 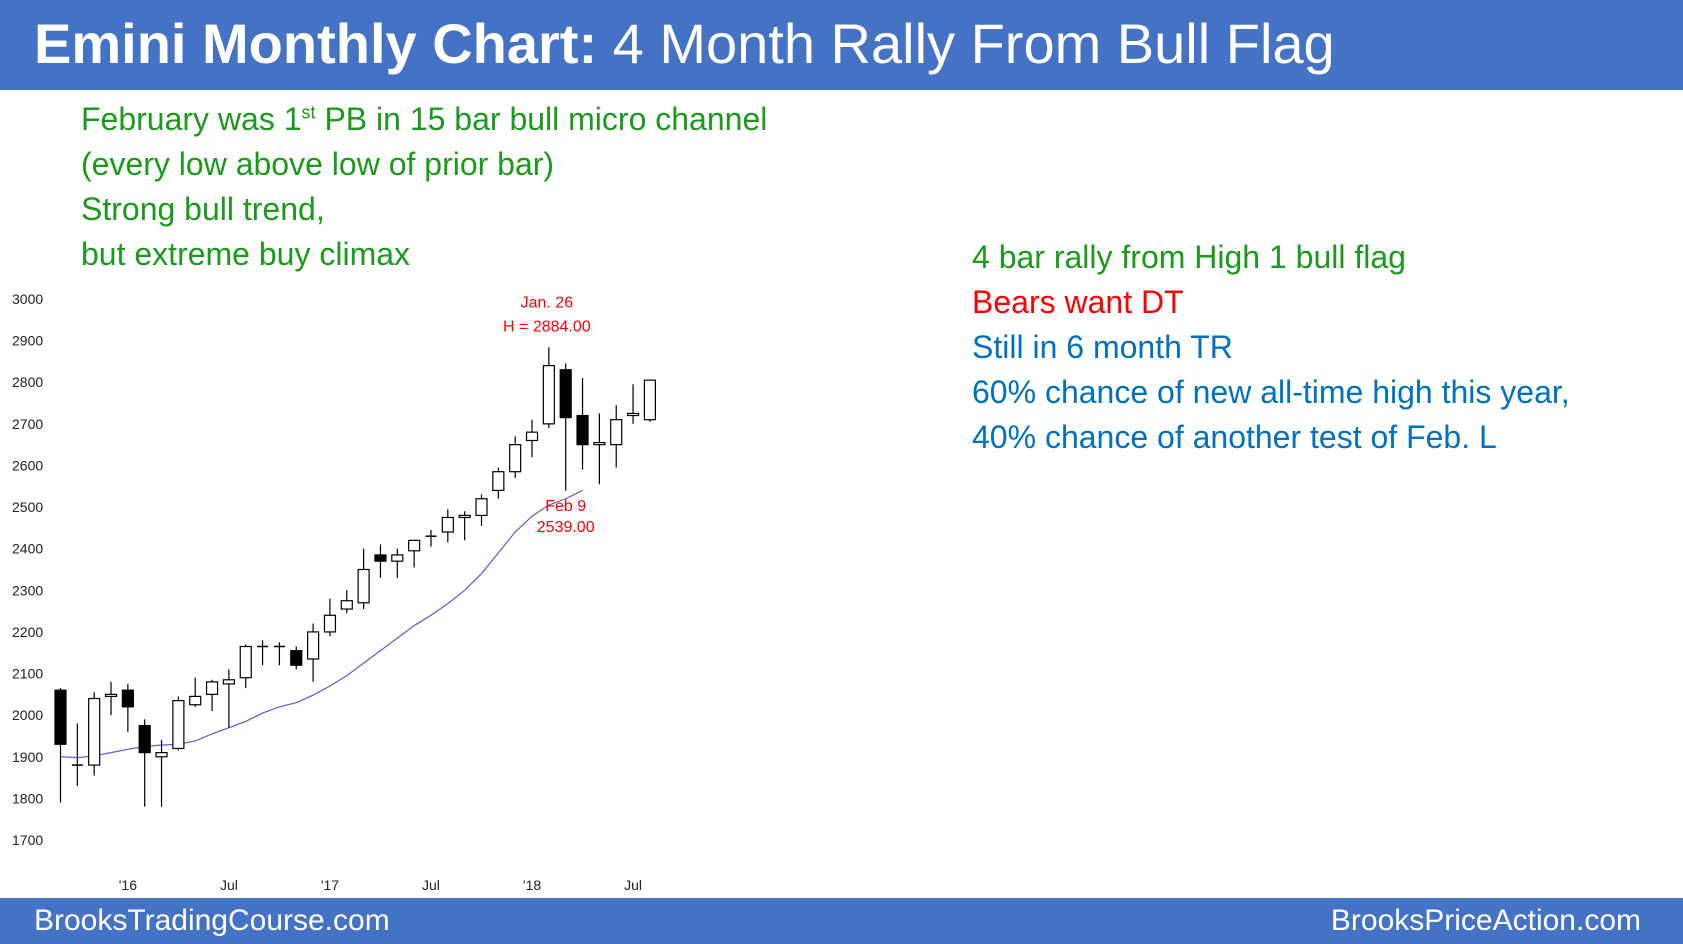 I want to click on y-tick-label: 3000, so click(x=27, y=299).